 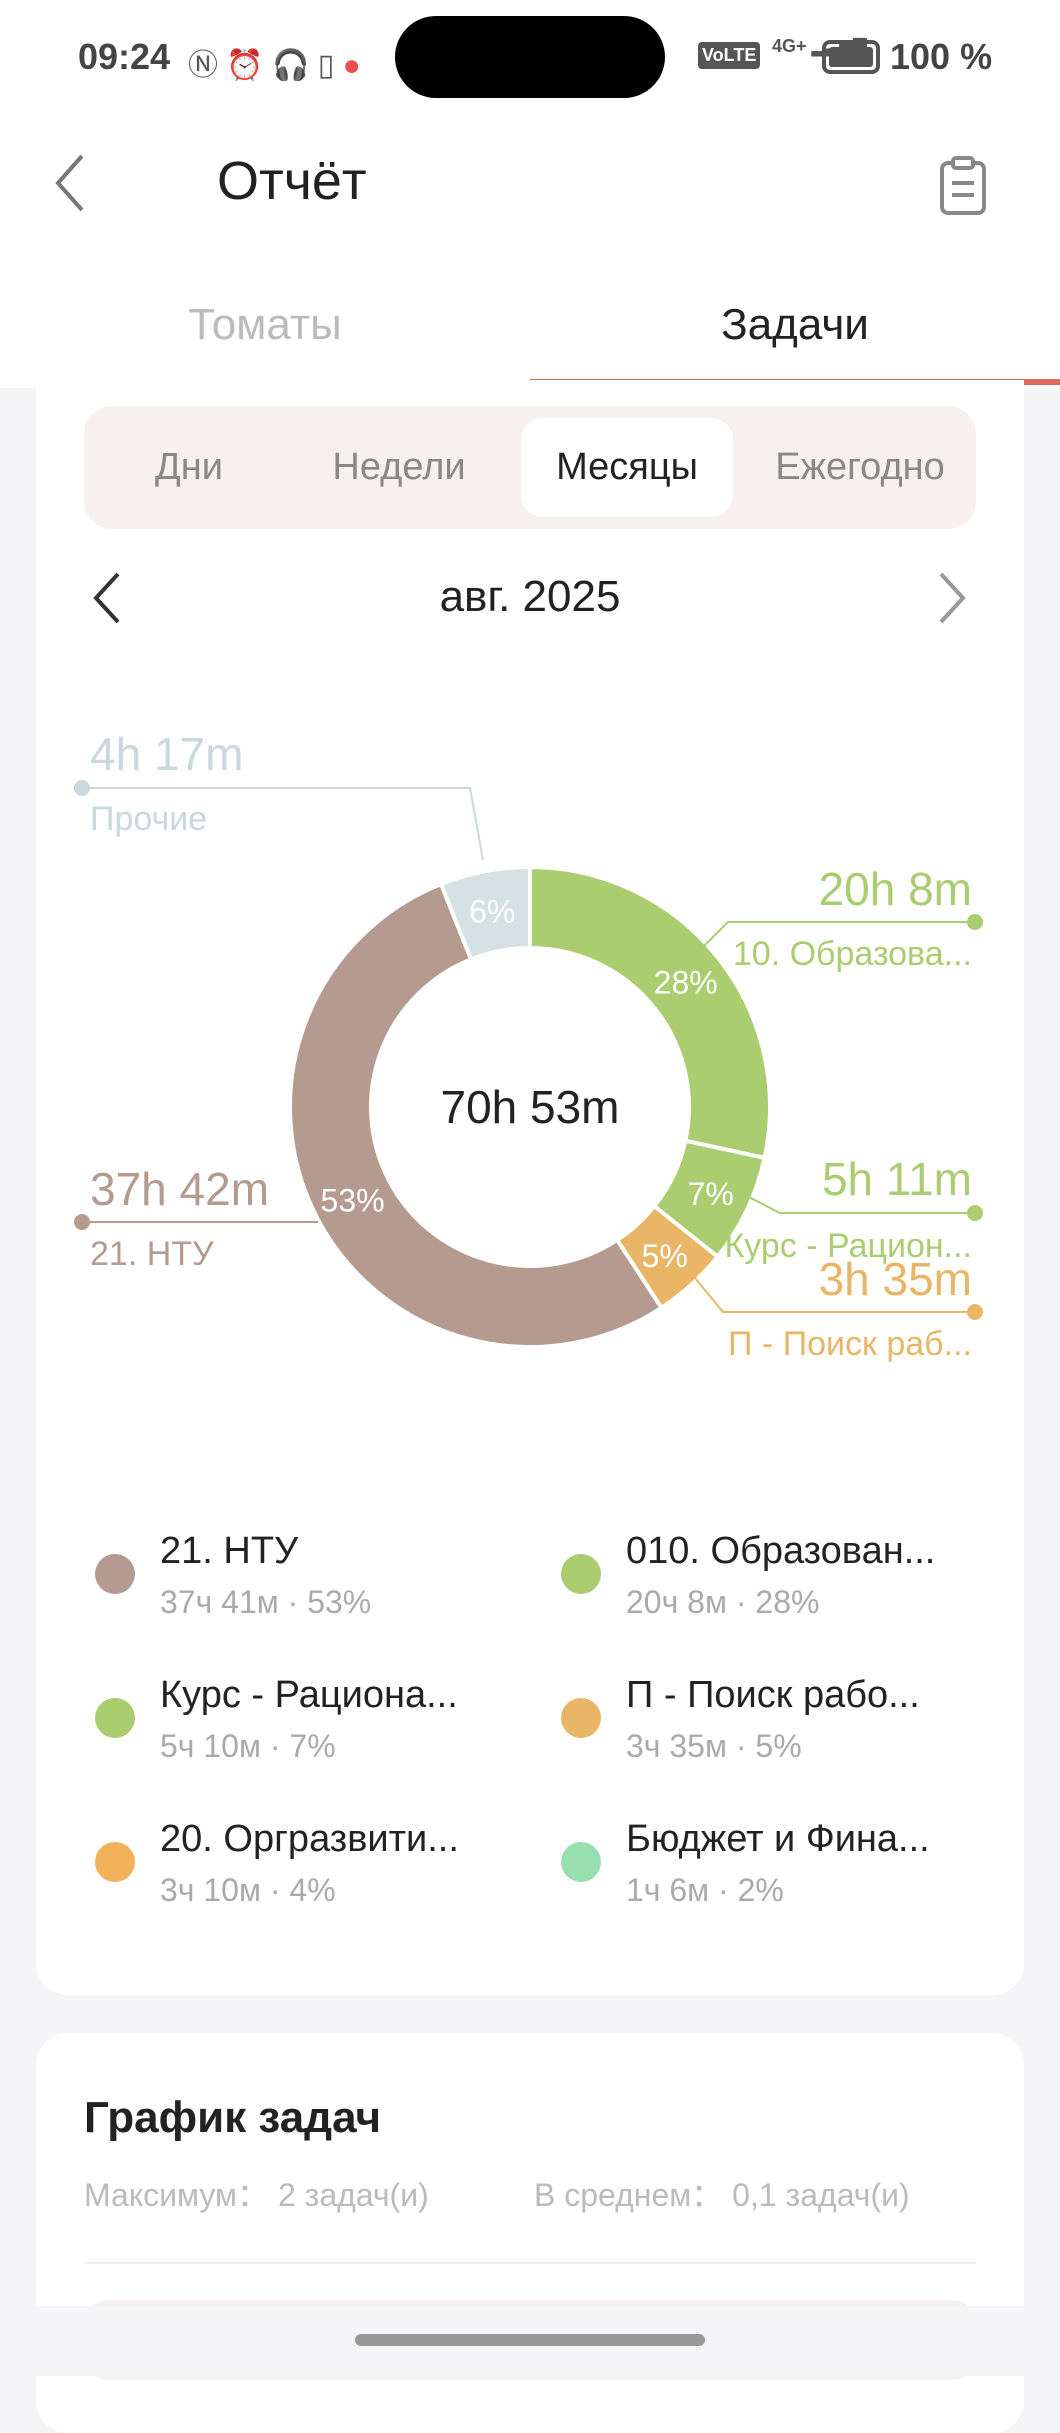 I want to click on legend-item: 010. Образован... 20ч 8м · 28%, so click(x=771, y=1585).